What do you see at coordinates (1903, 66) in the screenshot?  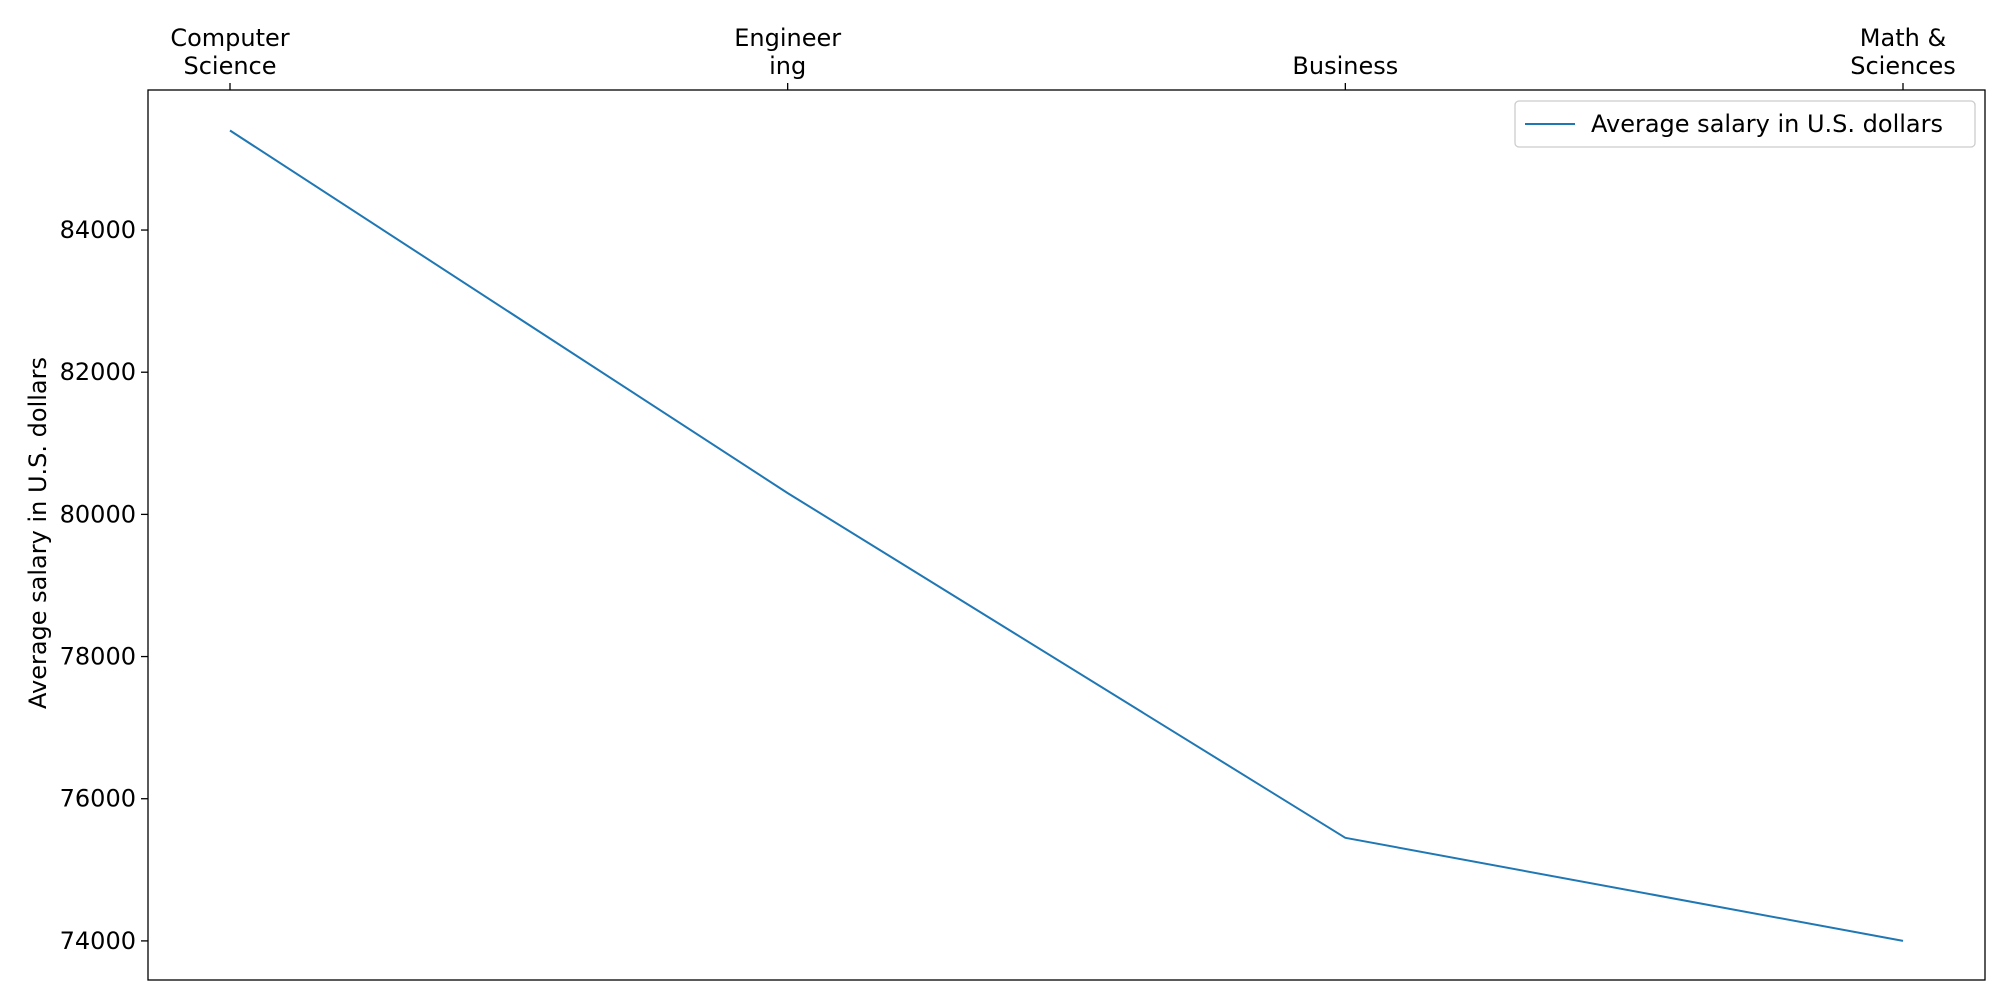 I see `x-tick-label-line: Sciences` at bounding box center [1903, 66].